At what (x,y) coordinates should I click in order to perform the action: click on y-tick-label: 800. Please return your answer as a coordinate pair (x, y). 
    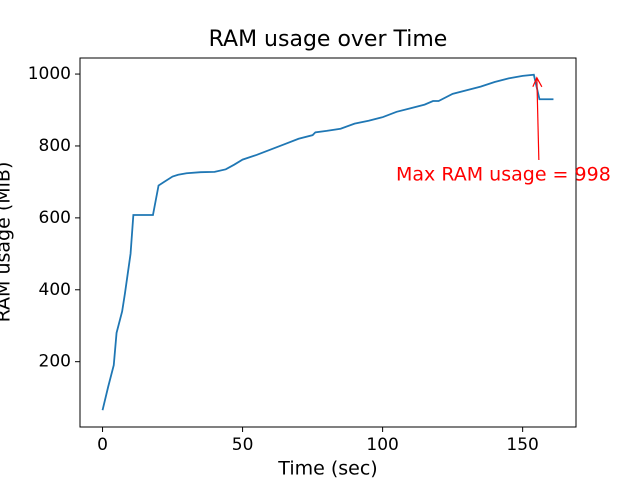
    Looking at the image, I should click on (55, 146).